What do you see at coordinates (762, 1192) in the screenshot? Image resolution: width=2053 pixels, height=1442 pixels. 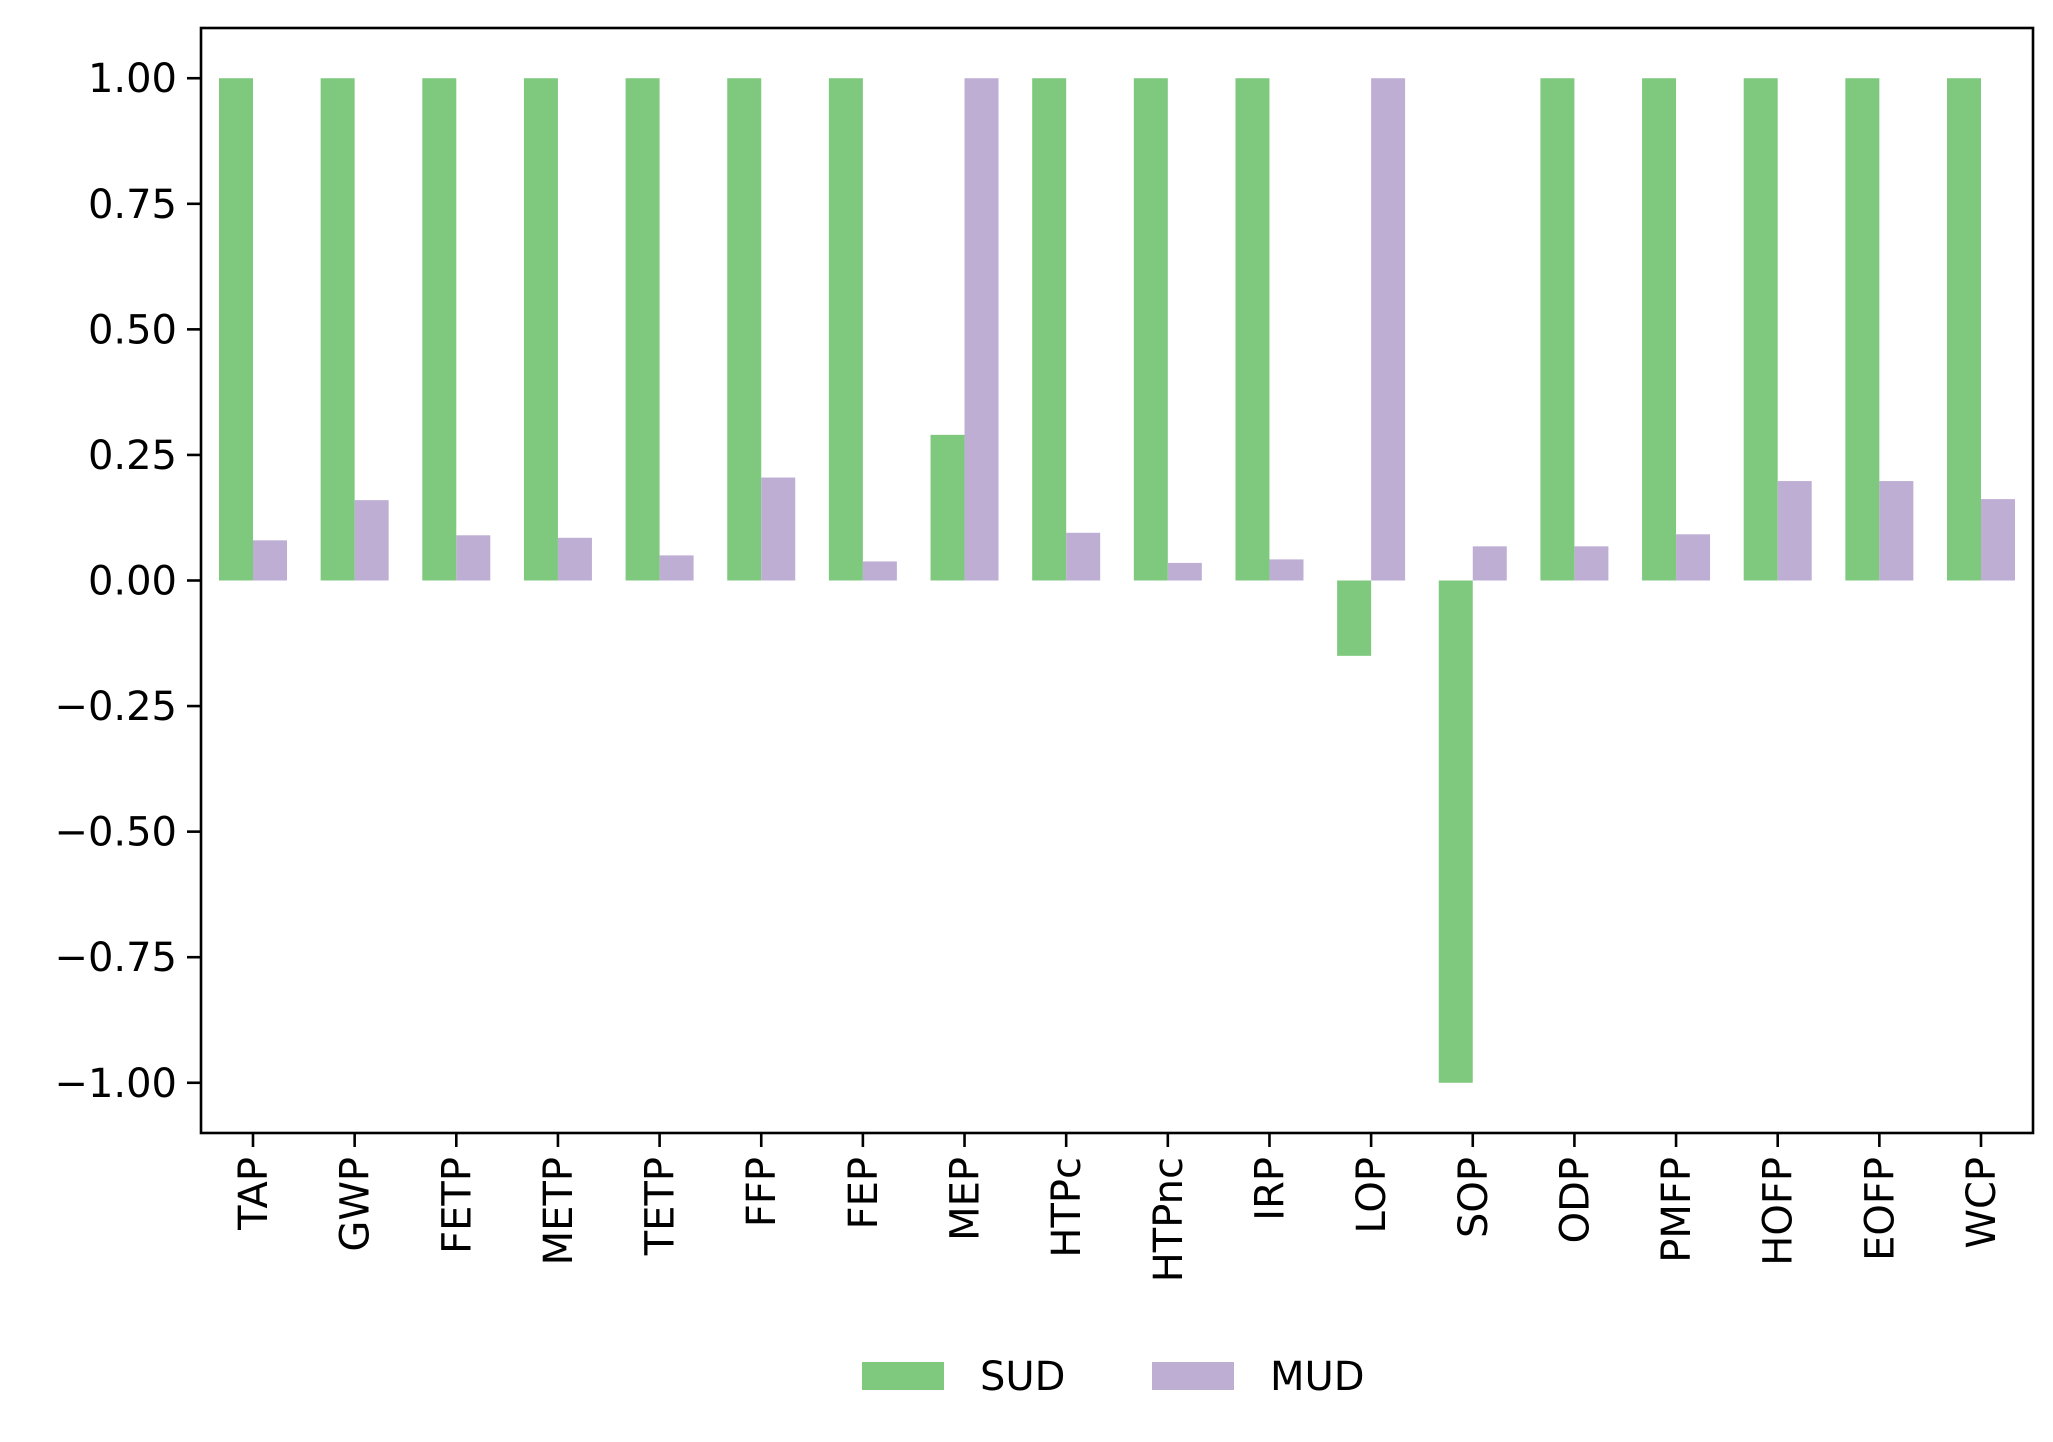 I see `x-tick-label-ffp: FFP` at bounding box center [762, 1192].